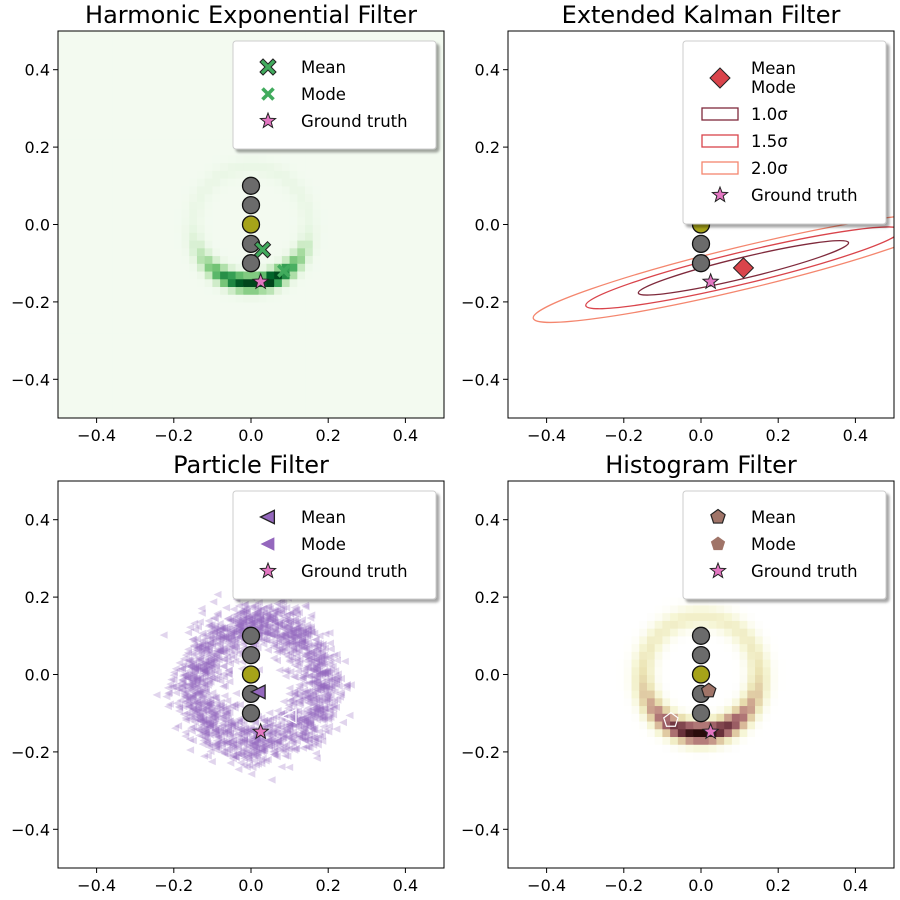 The image size is (900, 900). Describe the element at coordinates (96, 885) in the screenshot. I see `x-tick-label: −0.4` at that location.